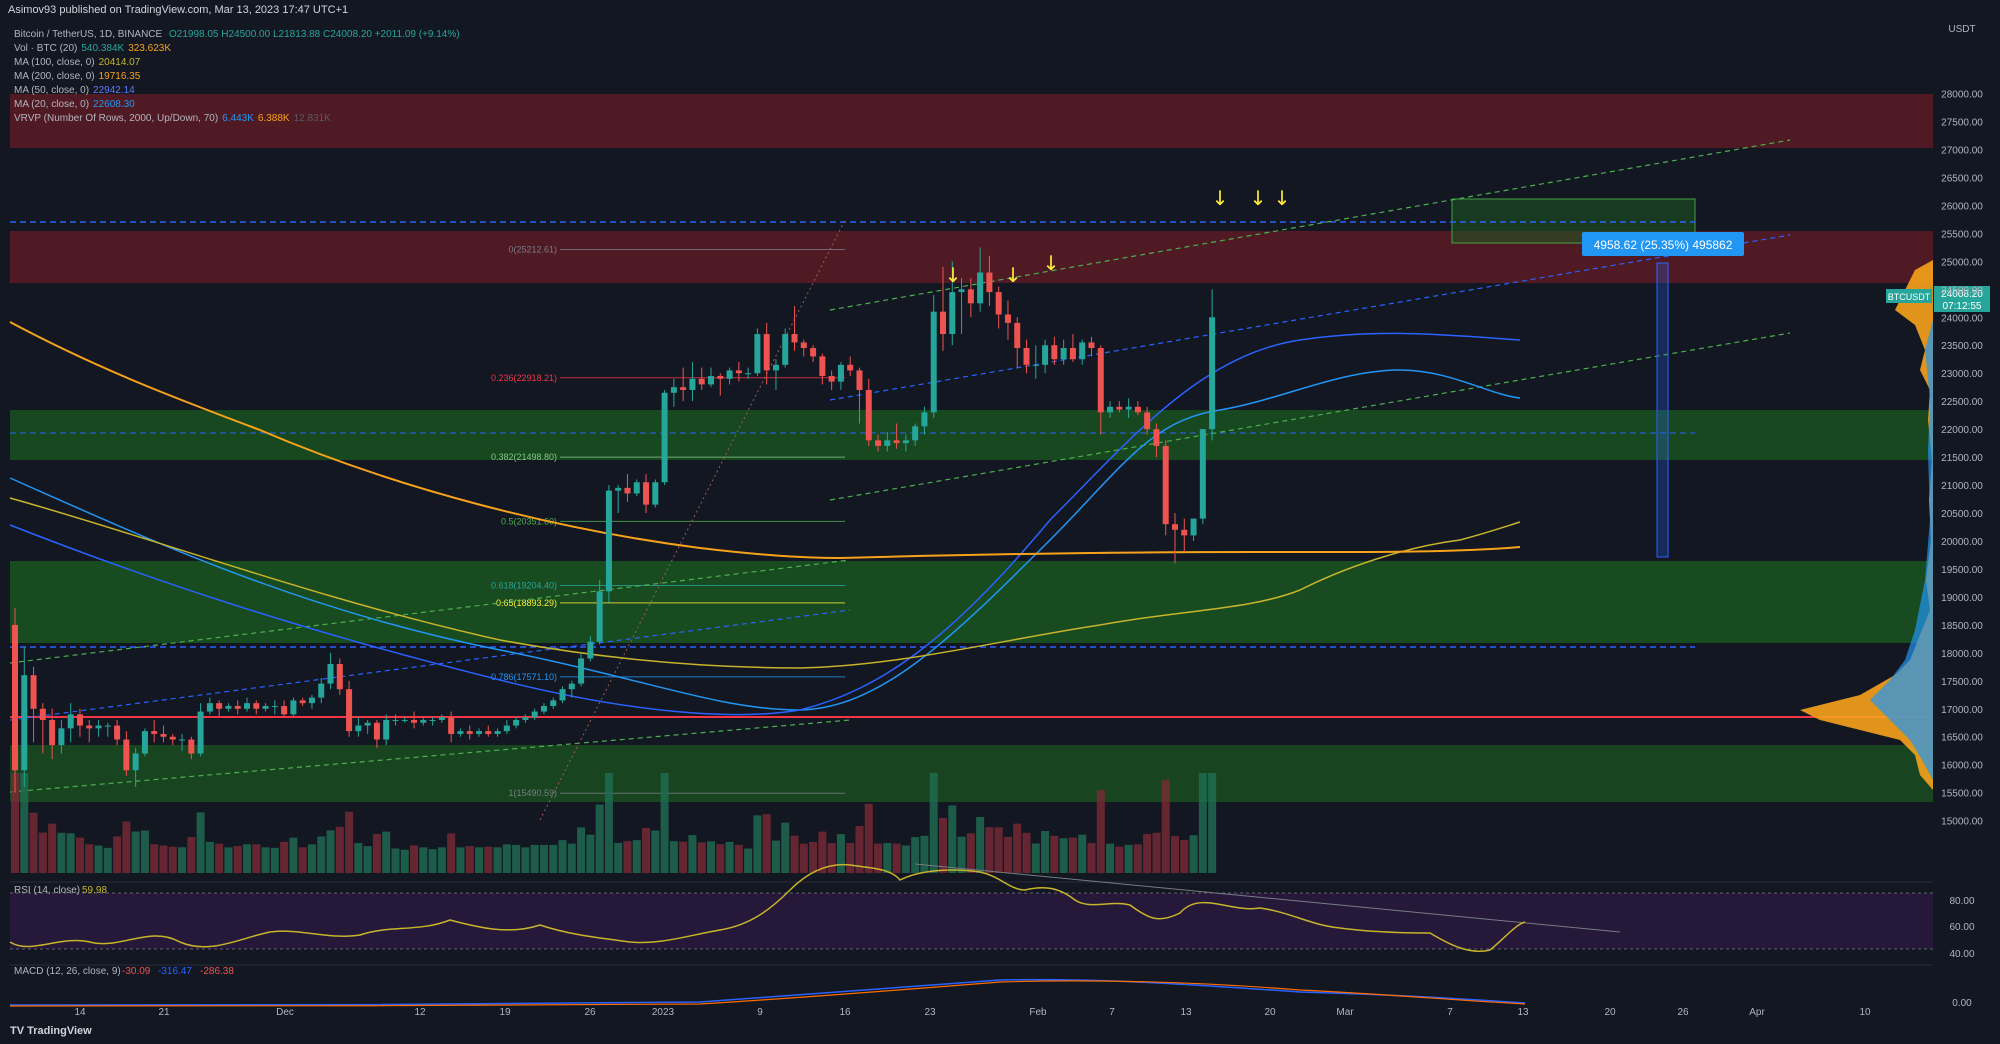  I want to click on ma100-line, so click(765, 583).